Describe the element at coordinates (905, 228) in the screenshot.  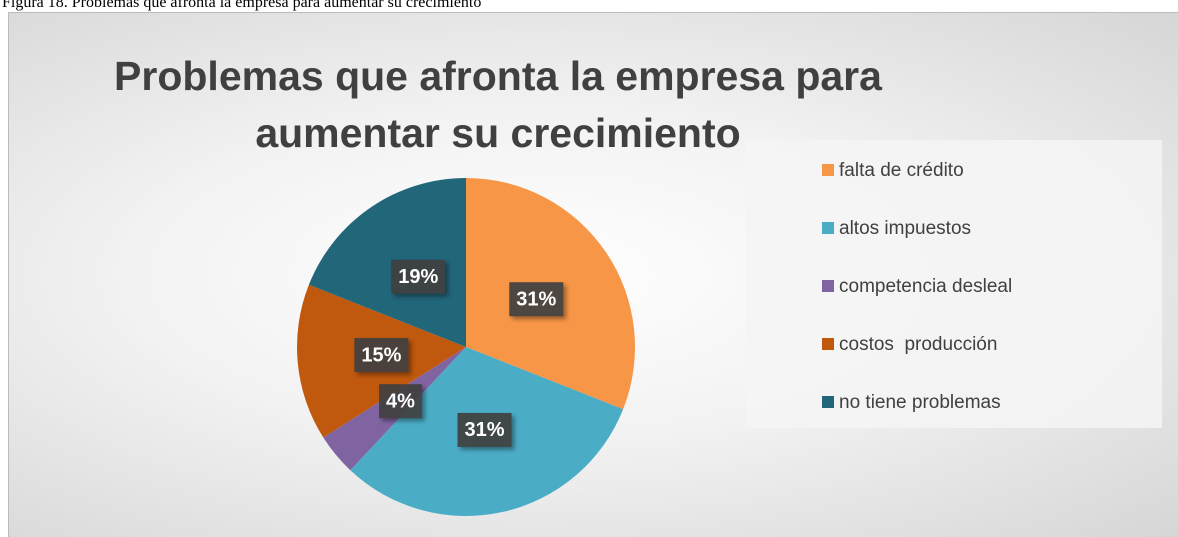
I see `legend-label: altos impuestos` at that location.